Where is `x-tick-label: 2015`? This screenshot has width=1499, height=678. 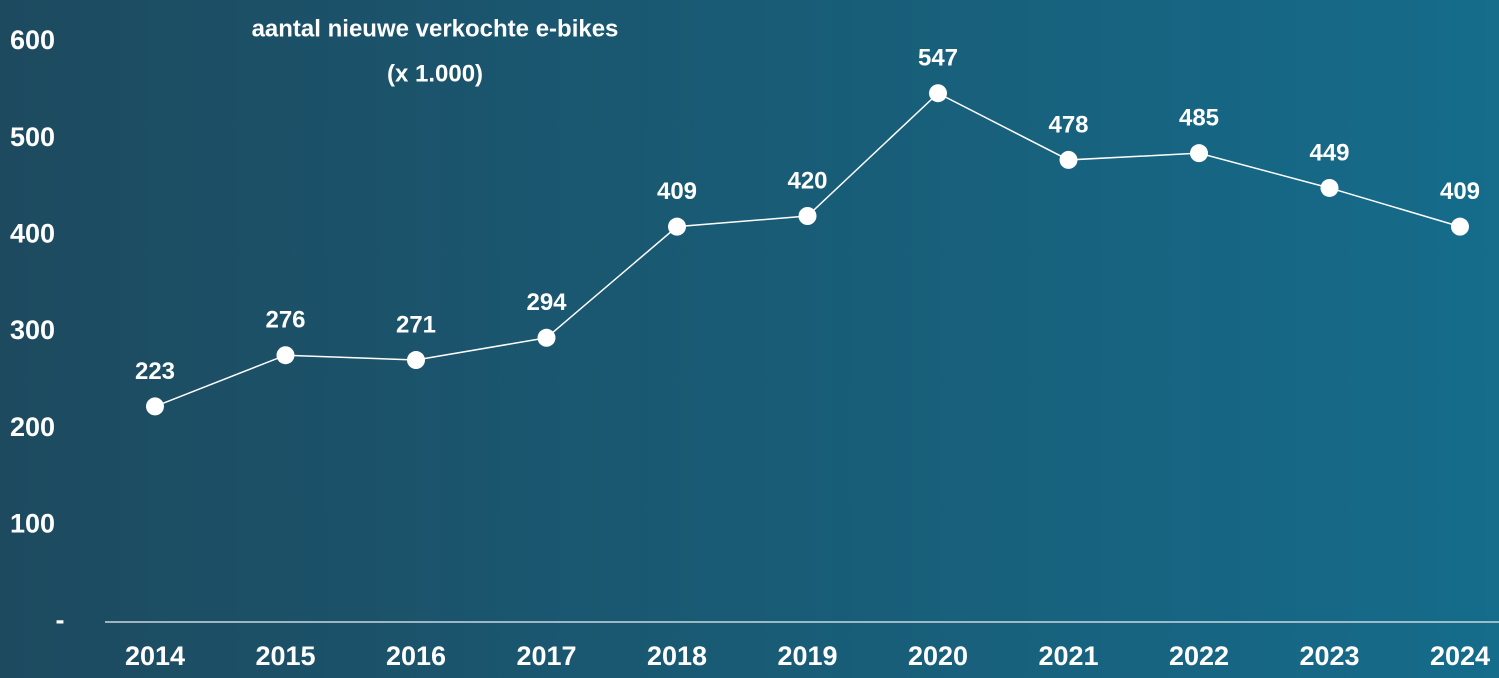 x-tick-label: 2015 is located at coordinates (285, 656).